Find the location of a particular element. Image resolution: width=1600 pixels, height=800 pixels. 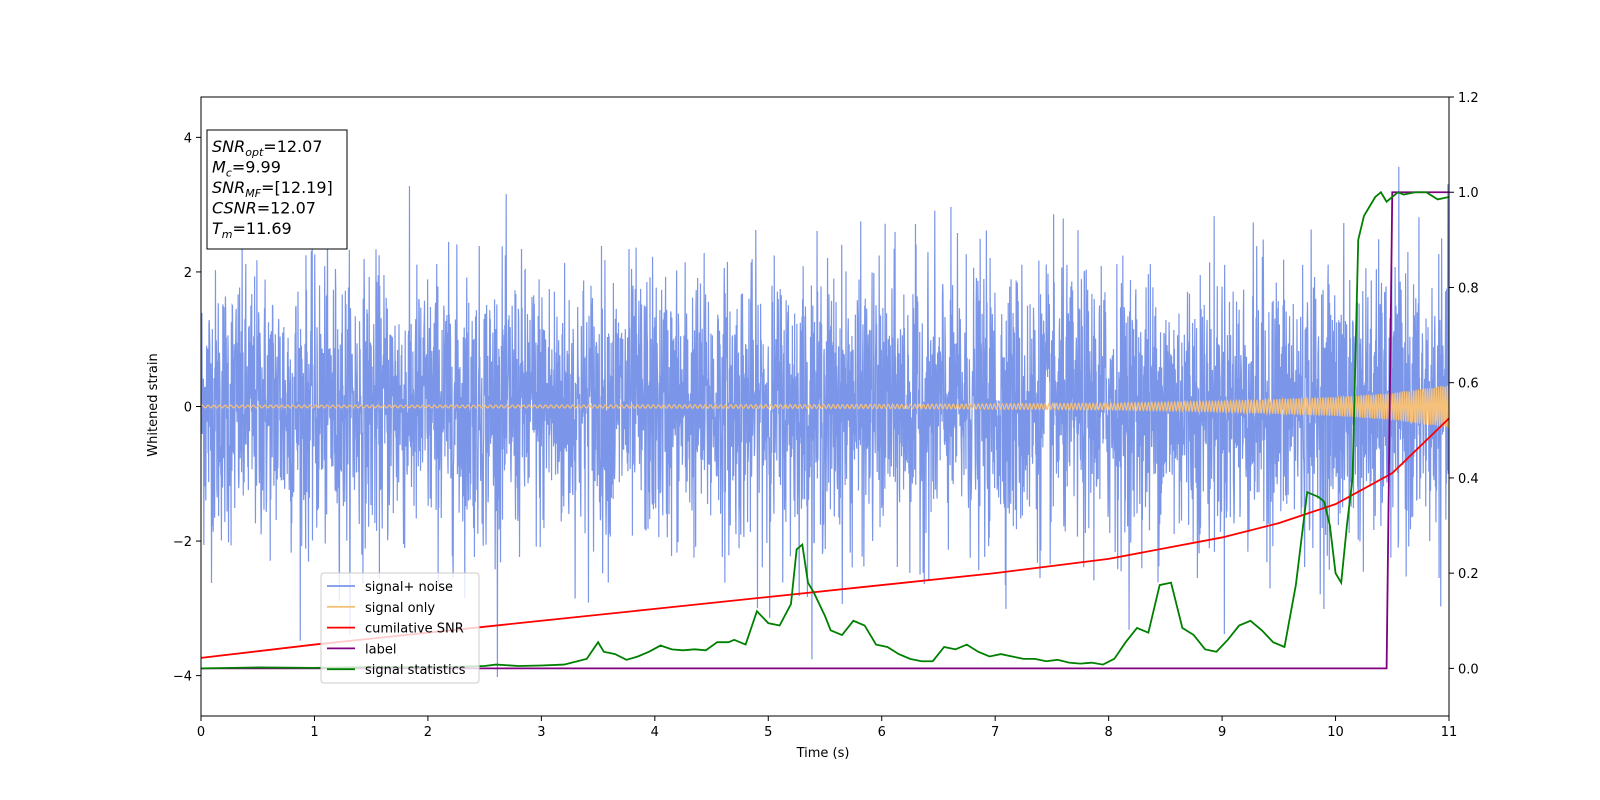

x-tick-label: 10 is located at coordinates (1335, 732).